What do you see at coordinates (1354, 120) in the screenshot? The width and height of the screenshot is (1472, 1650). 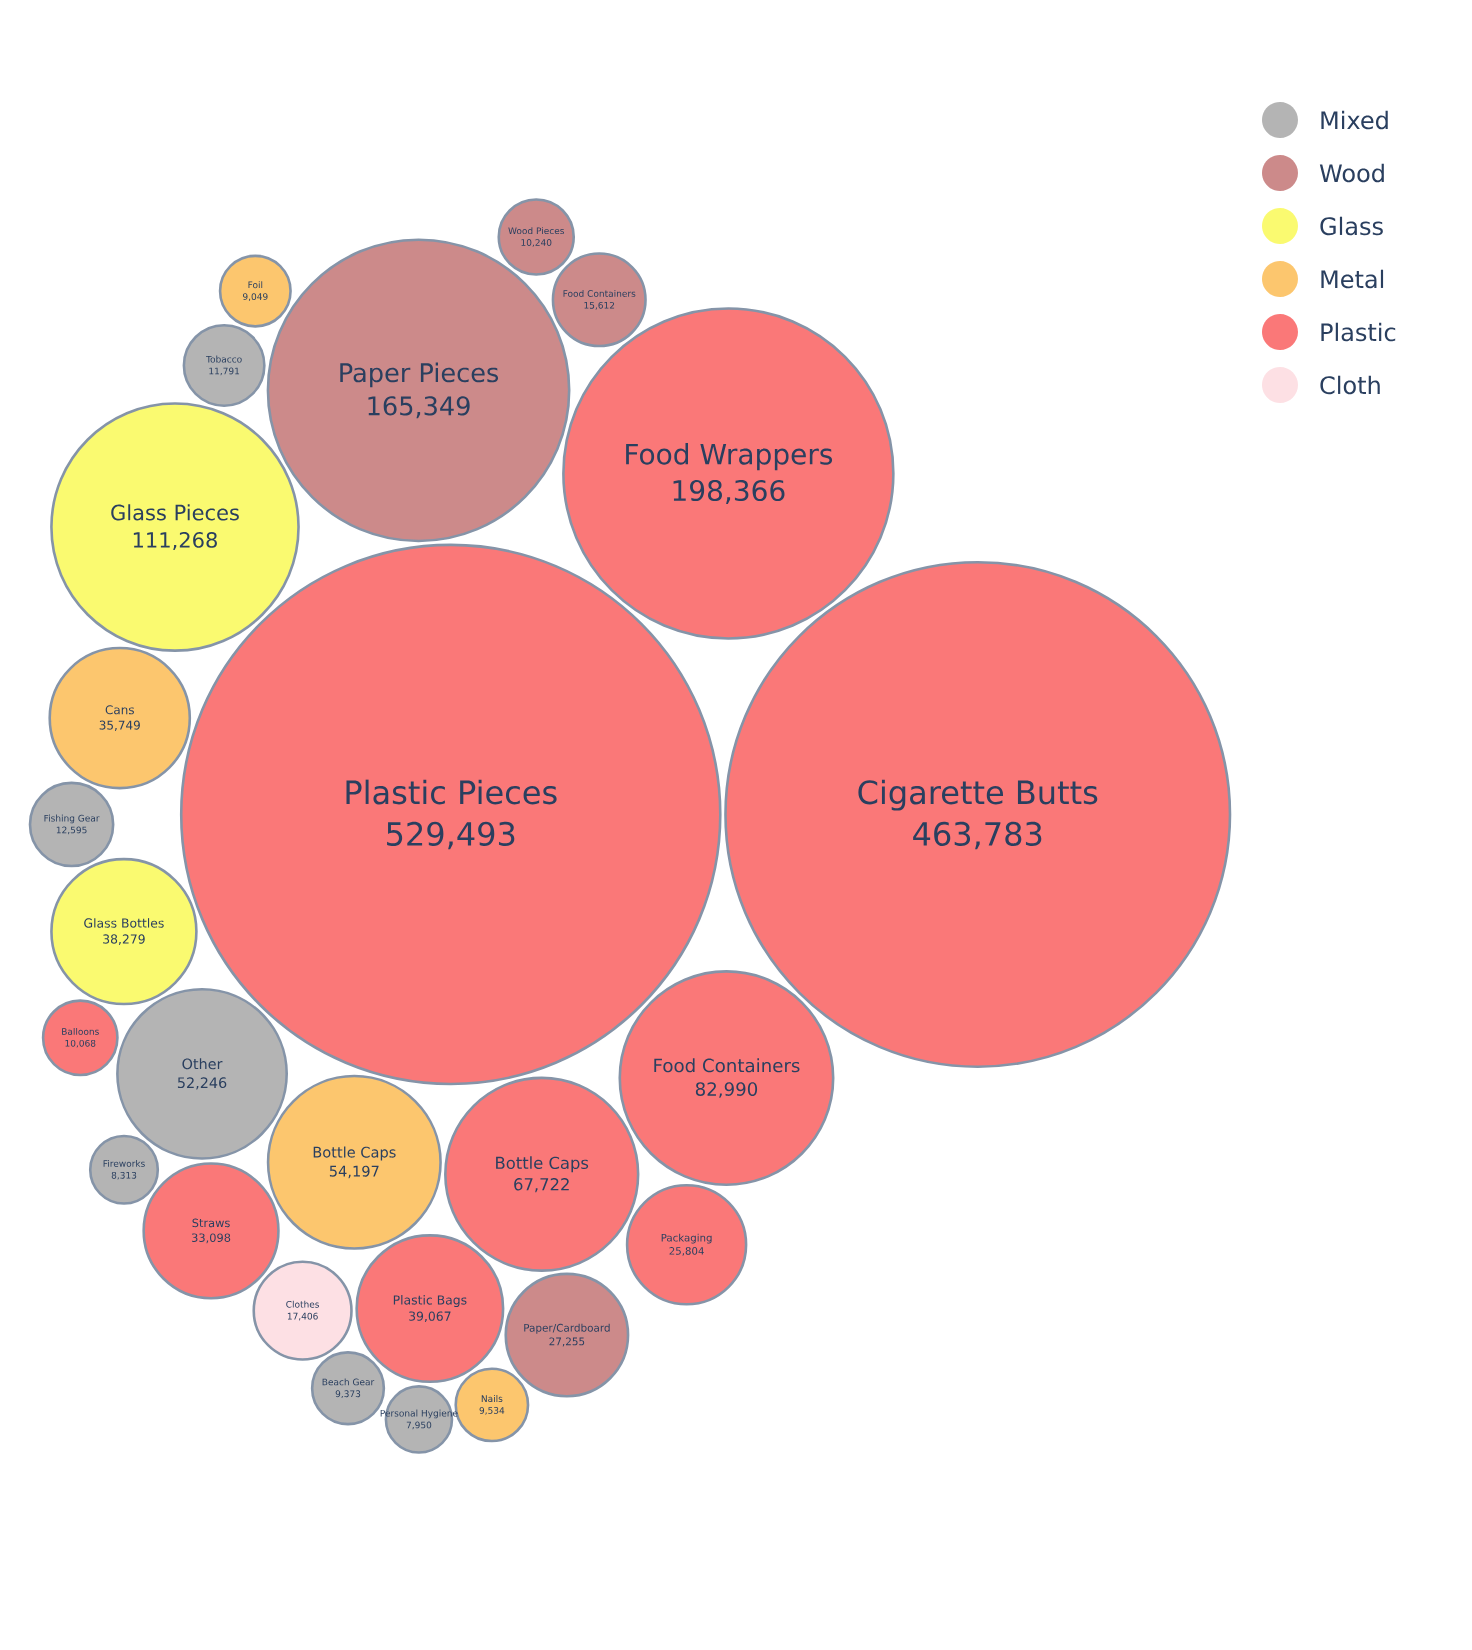 I see `legend-label: Mixed` at bounding box center [1354, 120].